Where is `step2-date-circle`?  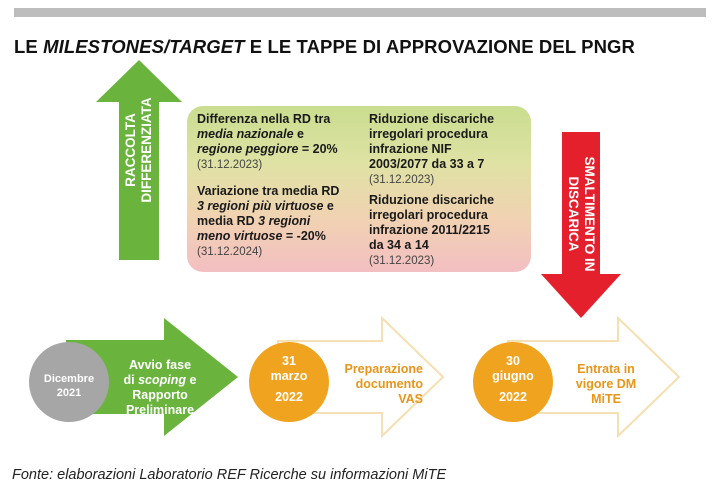 step2-date-circle is located at coordinates (289, 382).